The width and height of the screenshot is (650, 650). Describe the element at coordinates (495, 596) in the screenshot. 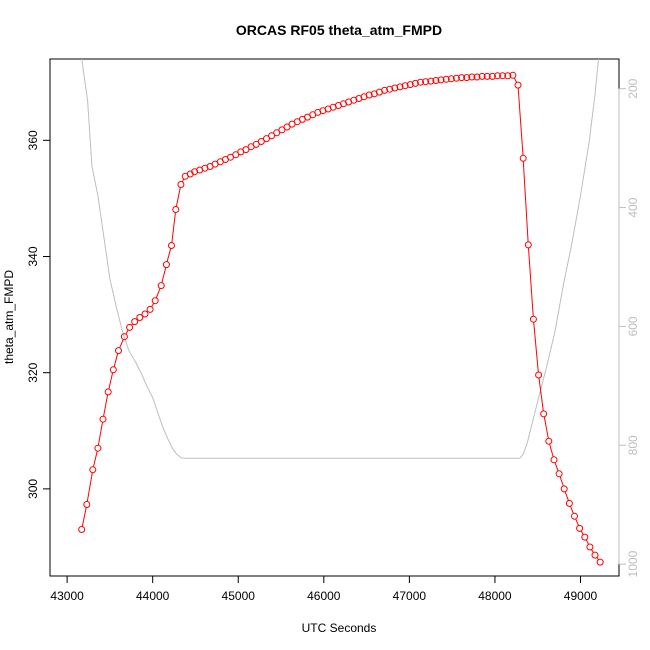

I see `x-tick-label: 48000` at that location.